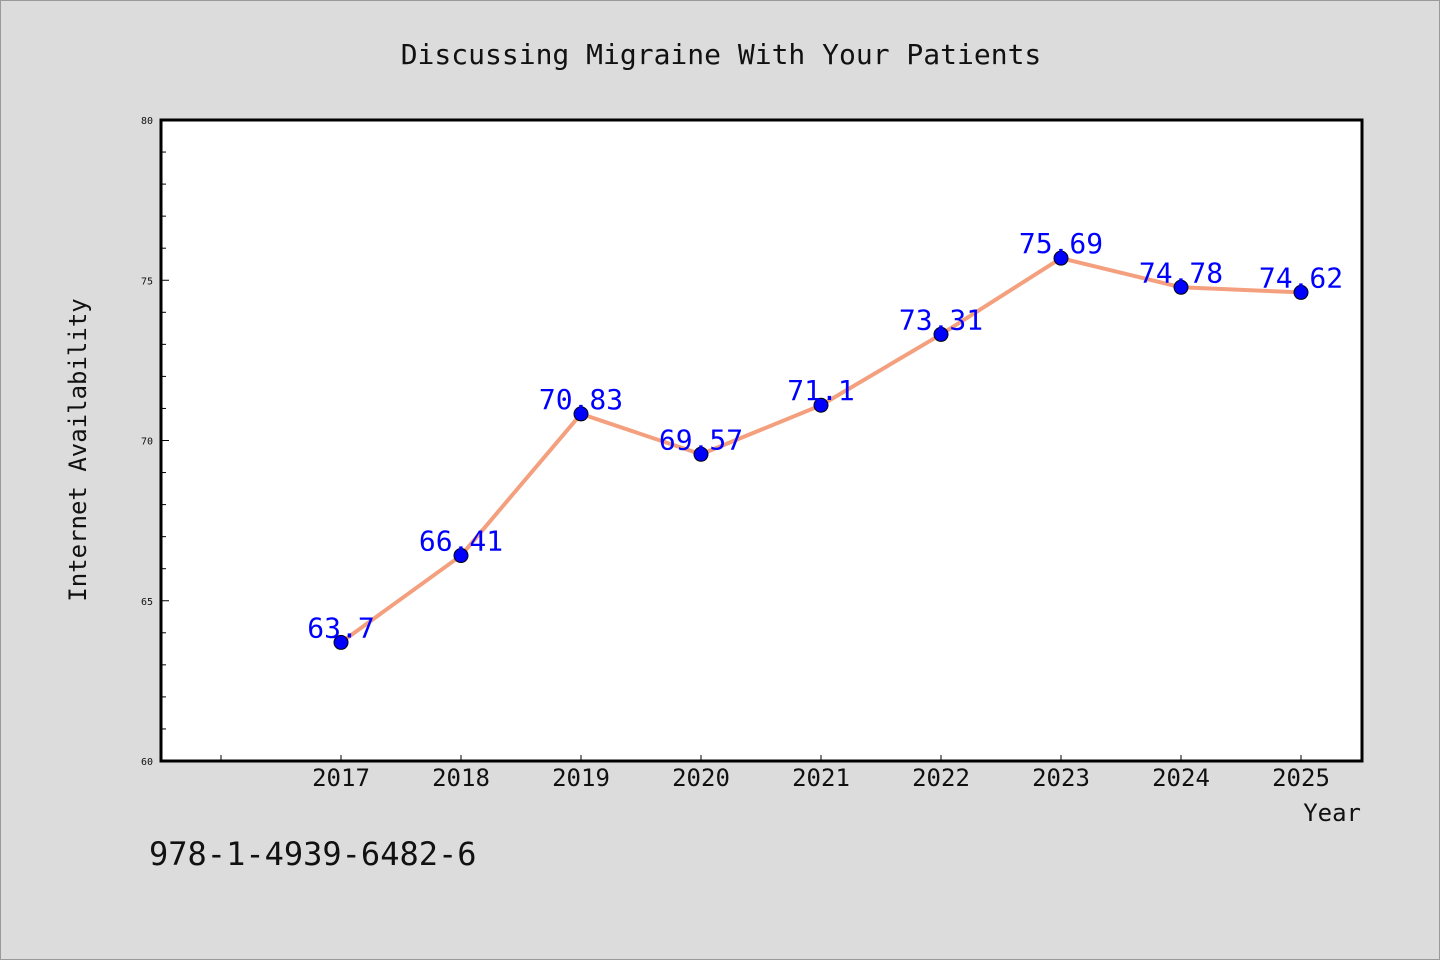 This screenshot has width=1440, height=960. I want to click on x-tick-label: 2018, so click(461, 778).